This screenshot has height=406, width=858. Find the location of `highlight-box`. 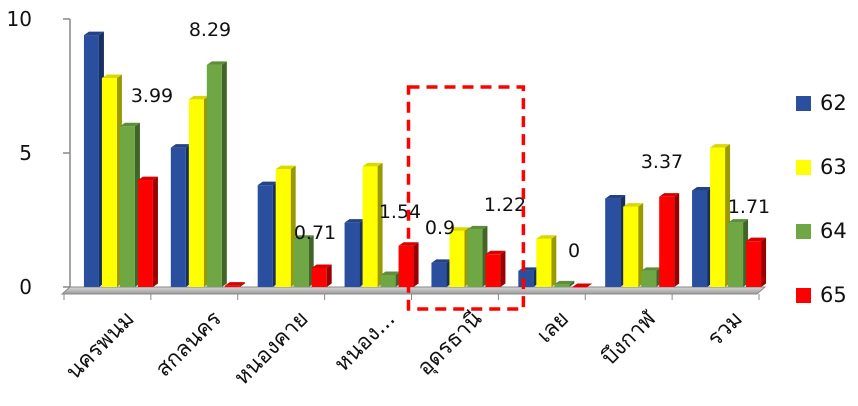

highlight-box is located at coordinates (466, 198).